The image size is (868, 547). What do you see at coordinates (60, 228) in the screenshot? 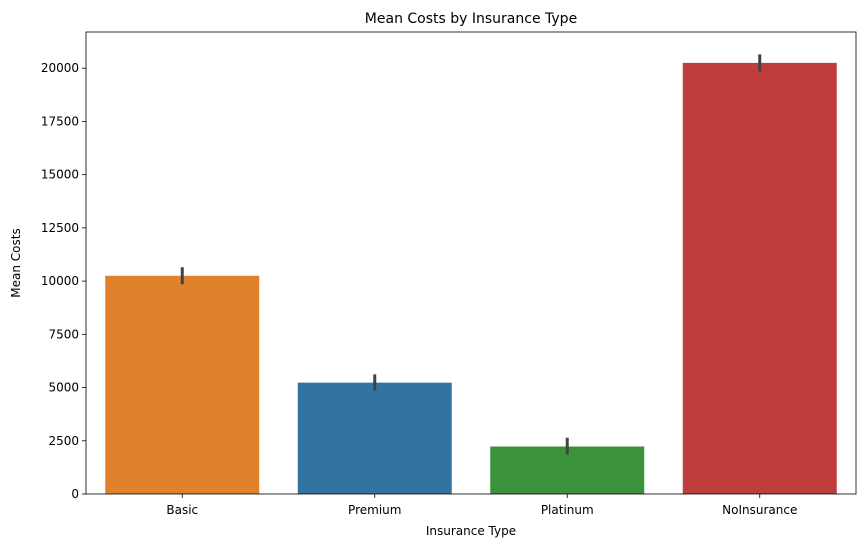
I see `y-tick-label: 12500` at bounding box center [60, 228].